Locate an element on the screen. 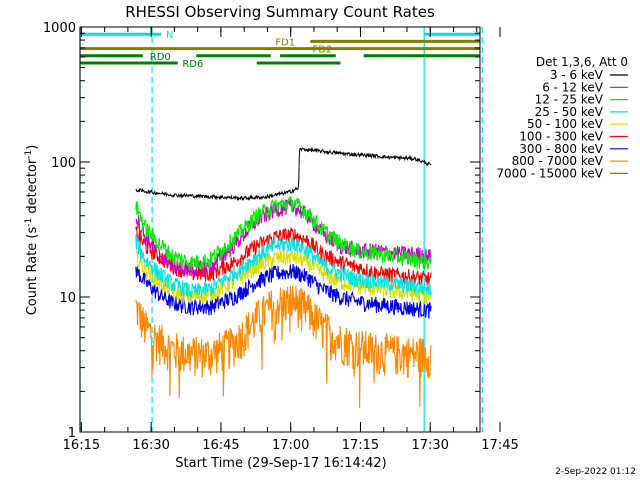 This screenshot has width=640, height=480. x-tick-label: 17:00 is located at coordinates (290, 445).